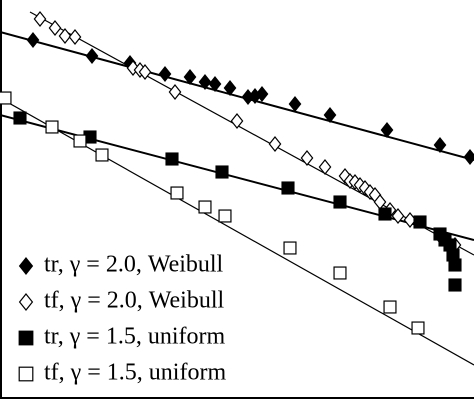  I want to click on legend-label: tf, γ = 2.0, Weibull, so click(134, 301).